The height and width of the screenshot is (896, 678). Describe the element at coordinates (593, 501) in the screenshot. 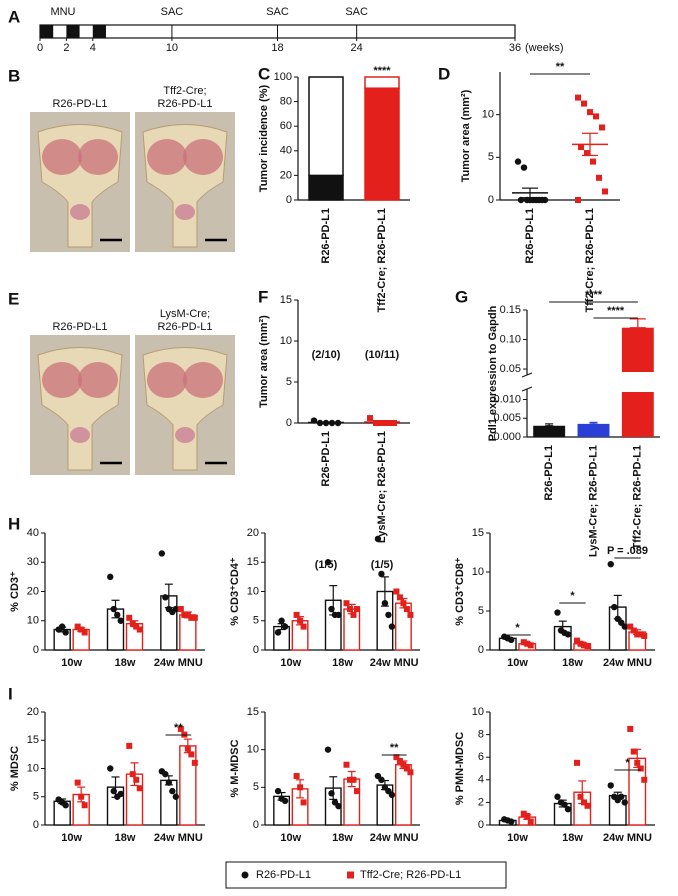

I see `x-tick-label: LysM-Cre; R26-PD-L1` at that location.